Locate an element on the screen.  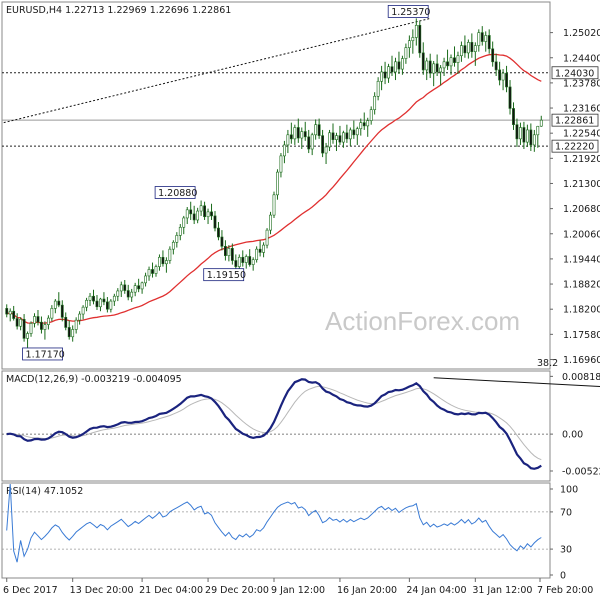
price-tick-label: 1.20680 is located at coordinates (581, 209).